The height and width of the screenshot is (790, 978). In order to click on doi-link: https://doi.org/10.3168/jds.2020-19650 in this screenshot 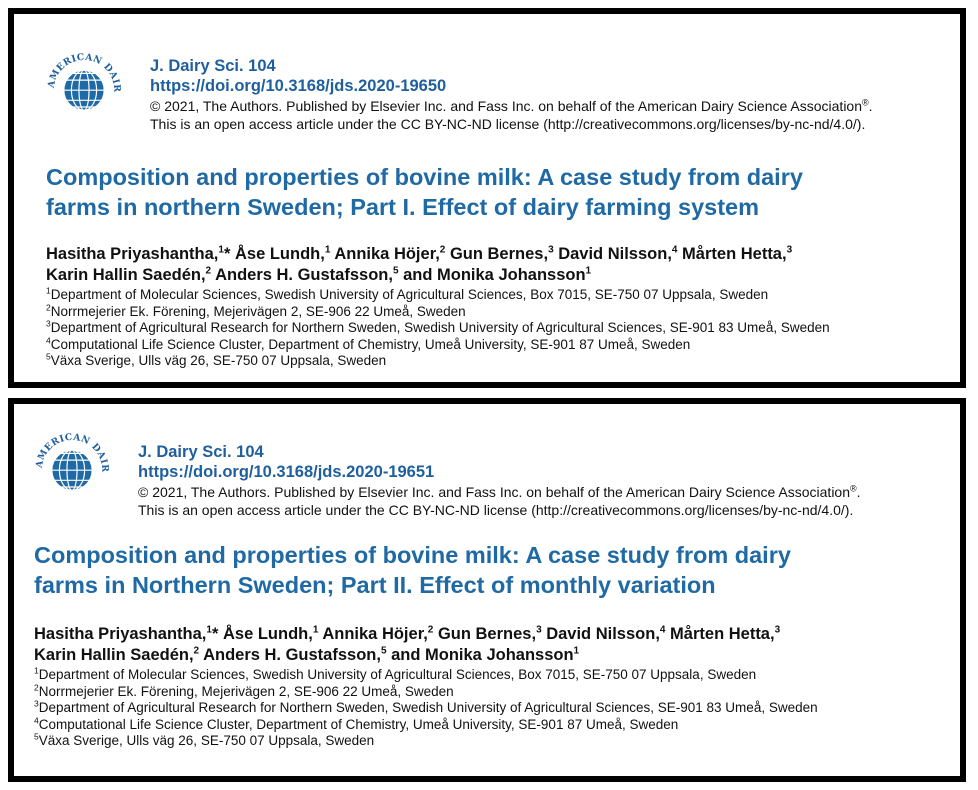, I will do `click(298, 86)`.